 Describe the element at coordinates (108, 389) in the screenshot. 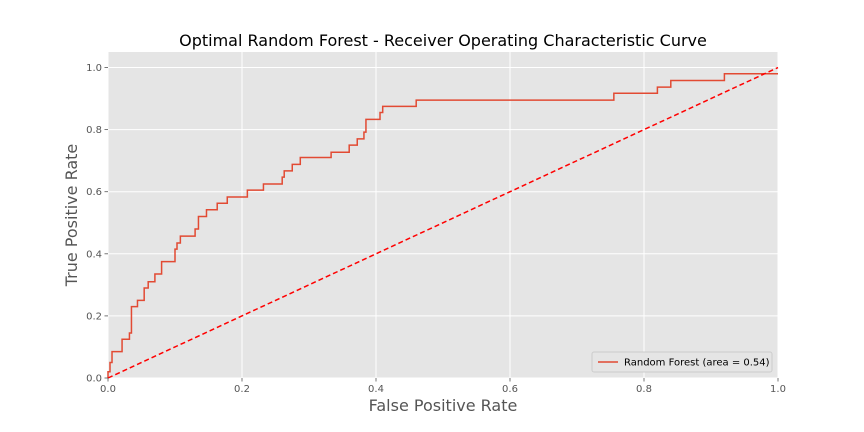

I see `x-tick-label: 0.0` at that location.